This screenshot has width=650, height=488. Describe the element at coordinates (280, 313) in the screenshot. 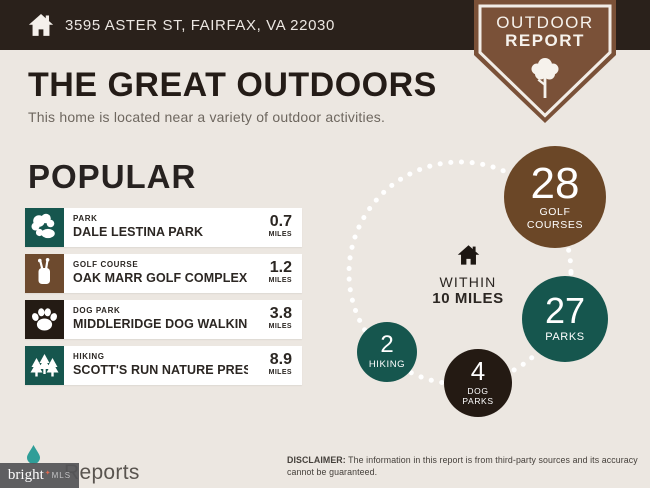

I see `item-distance: 3.8` at that location.